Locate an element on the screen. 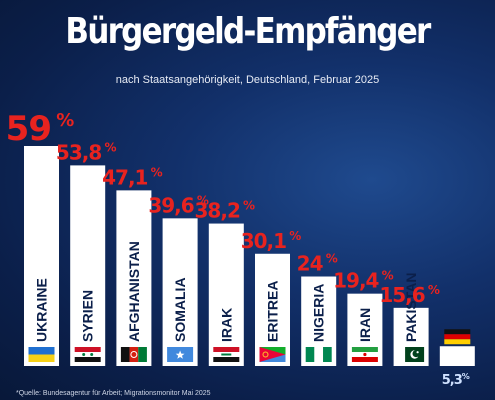 The image size is (495, 400). value-number: 24 is located at coordinates (310, 264).